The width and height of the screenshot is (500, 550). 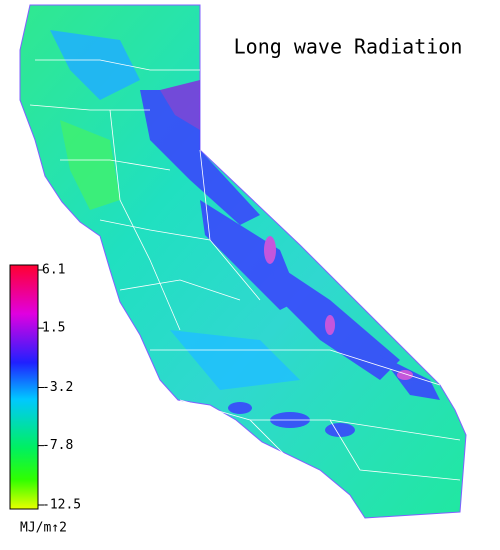 I want to click on colorbar-unit: MJ/m↑2, so click(x=43, y=528).